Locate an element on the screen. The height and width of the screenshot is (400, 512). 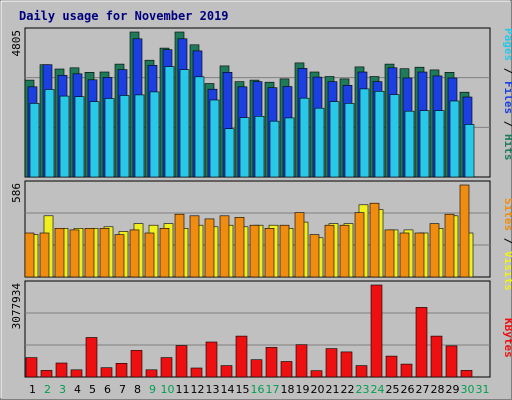
x-tick-label-day-25: 25 is located at coordinates (393, 389).